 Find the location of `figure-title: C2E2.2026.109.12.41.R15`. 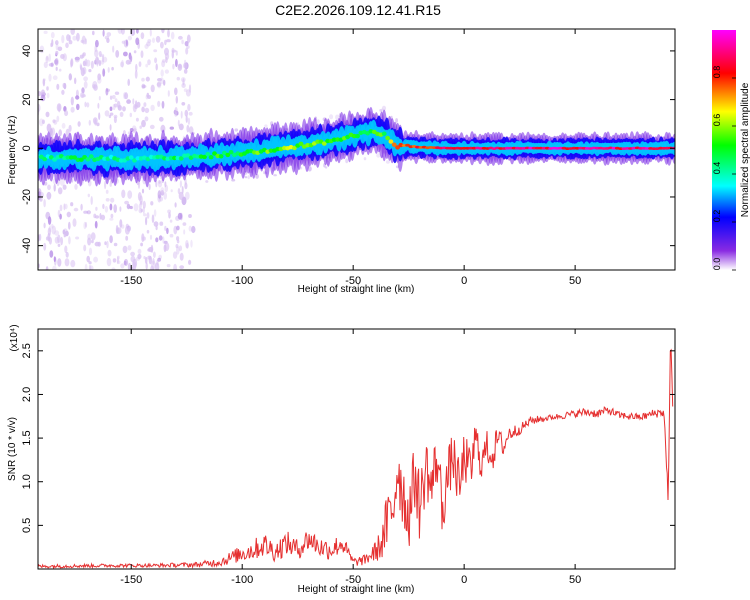

figure-title: C2E2.2026.109.12.41.R15 is located at coordinates (358, 10).